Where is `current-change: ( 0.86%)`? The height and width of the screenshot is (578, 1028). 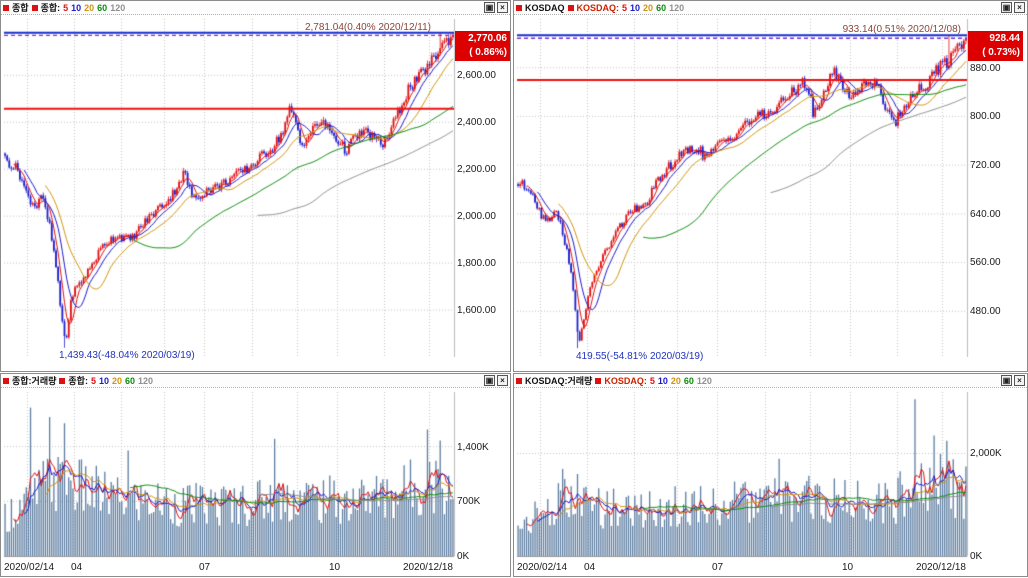
current-change: ( 0.86%) is located at coordinates (488, 52).